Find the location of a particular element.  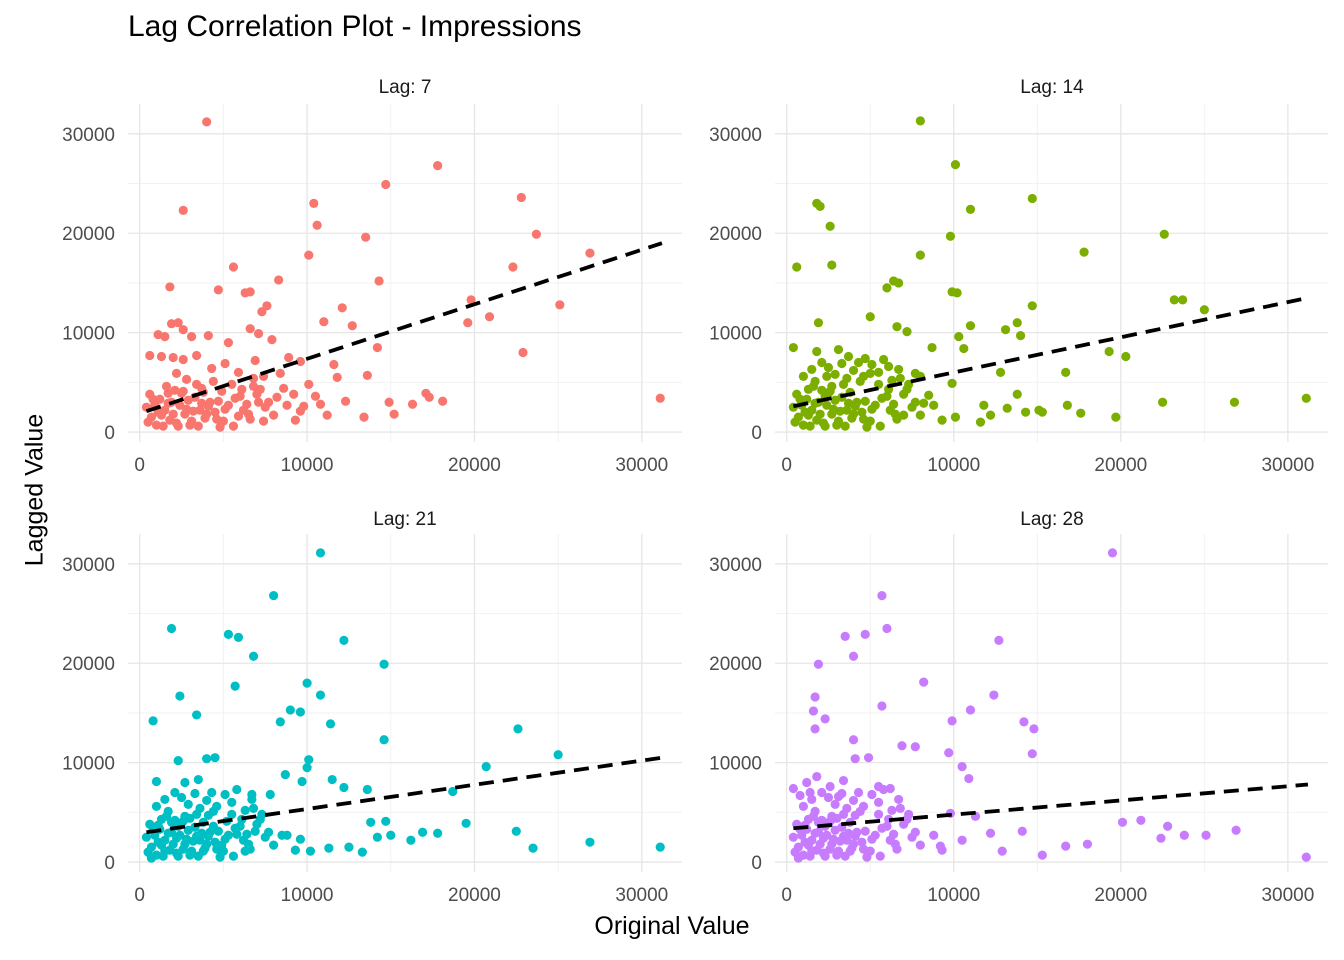

y-tick-label: 20000 is located at coordinates (88, 664).